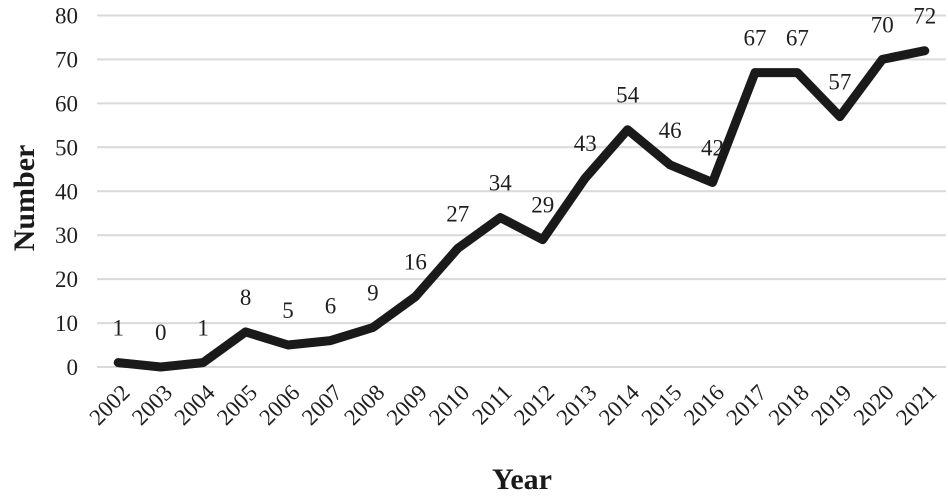 The width and height of the screenshot is (948, 499). What do you see at coordinates (449, 405) in the screenshot?
I see `x-tick-label: 2010` at bounding box center [449, 405].